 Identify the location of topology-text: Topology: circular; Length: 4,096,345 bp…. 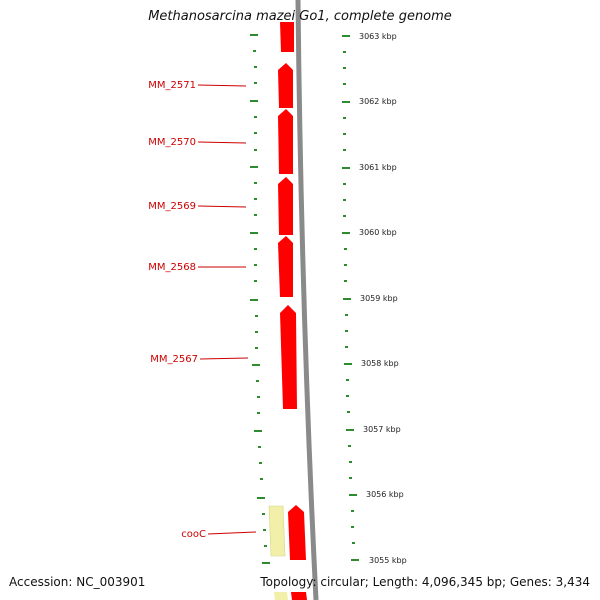
(425, 582).